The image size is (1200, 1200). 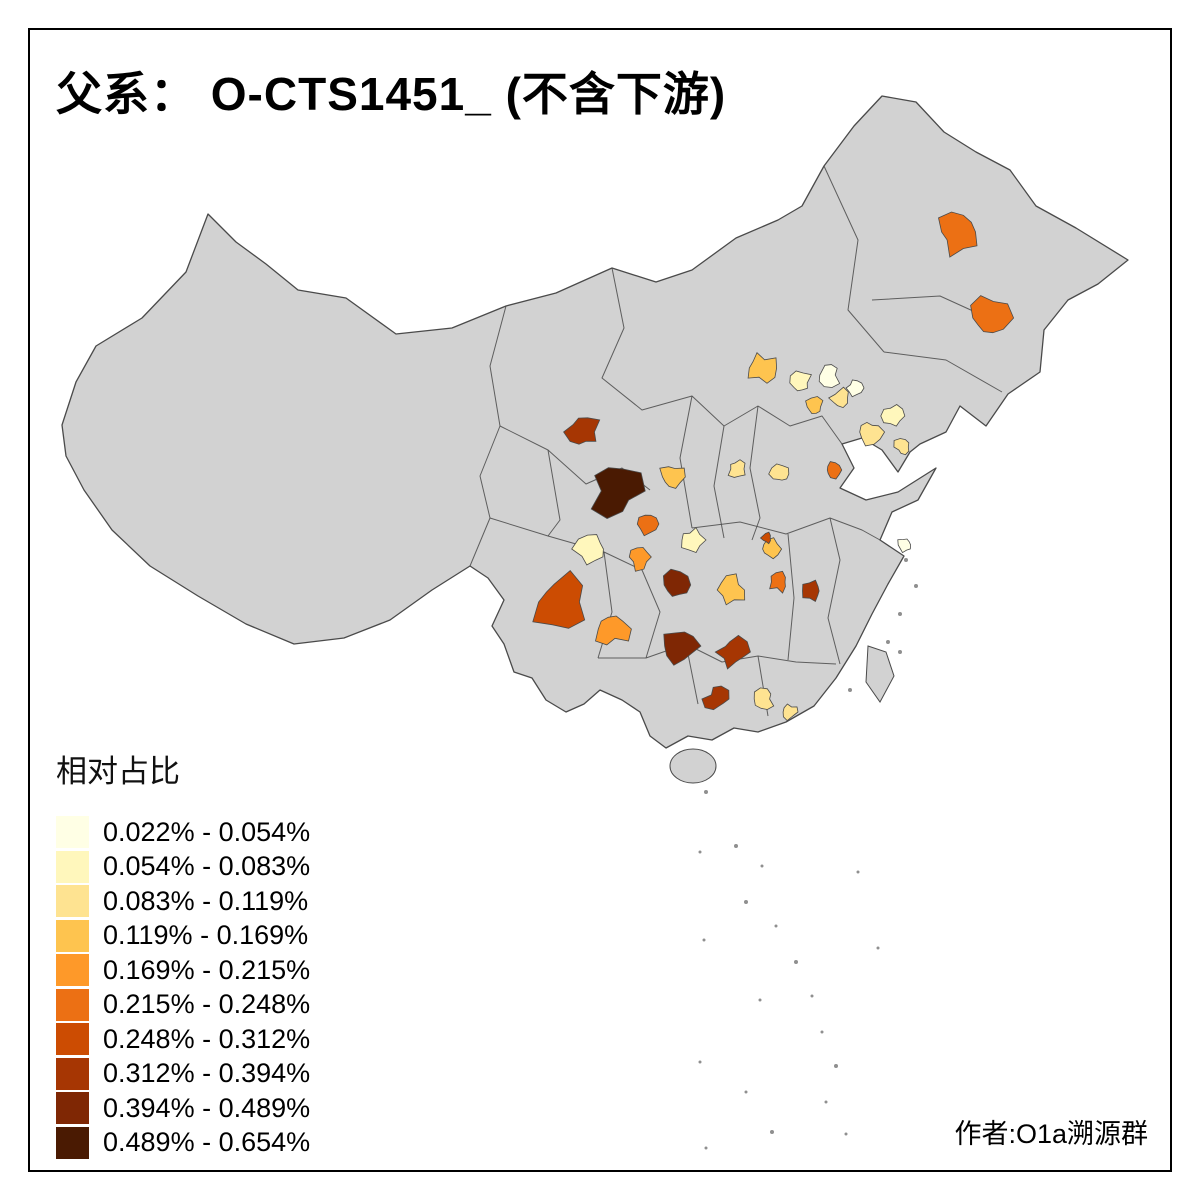 I want to click on legend-label: 0.169% - 0.215%, so click(x=207, y=969).